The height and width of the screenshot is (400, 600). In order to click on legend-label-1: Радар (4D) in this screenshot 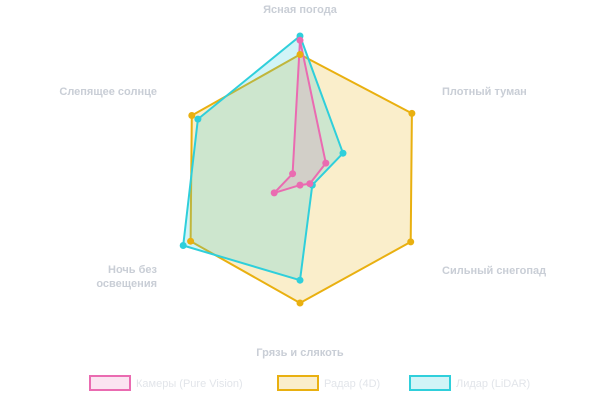, I will do `click(352, 384)`.